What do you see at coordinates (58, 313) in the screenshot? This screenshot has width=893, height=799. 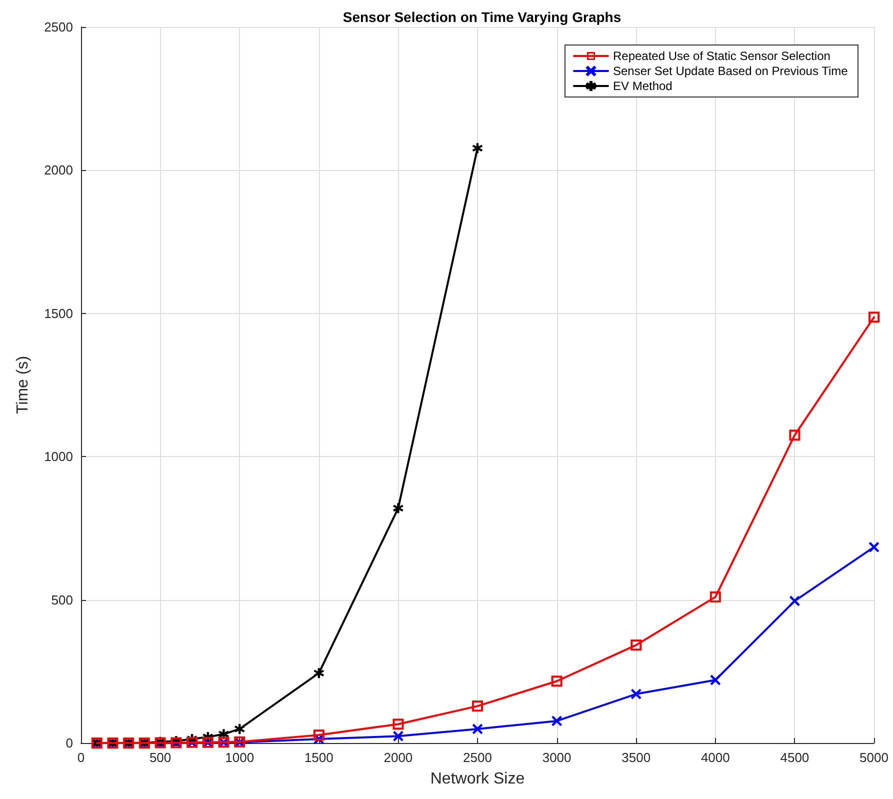 I see `y-tick-label: 1500` at bounding box center [58, 313].